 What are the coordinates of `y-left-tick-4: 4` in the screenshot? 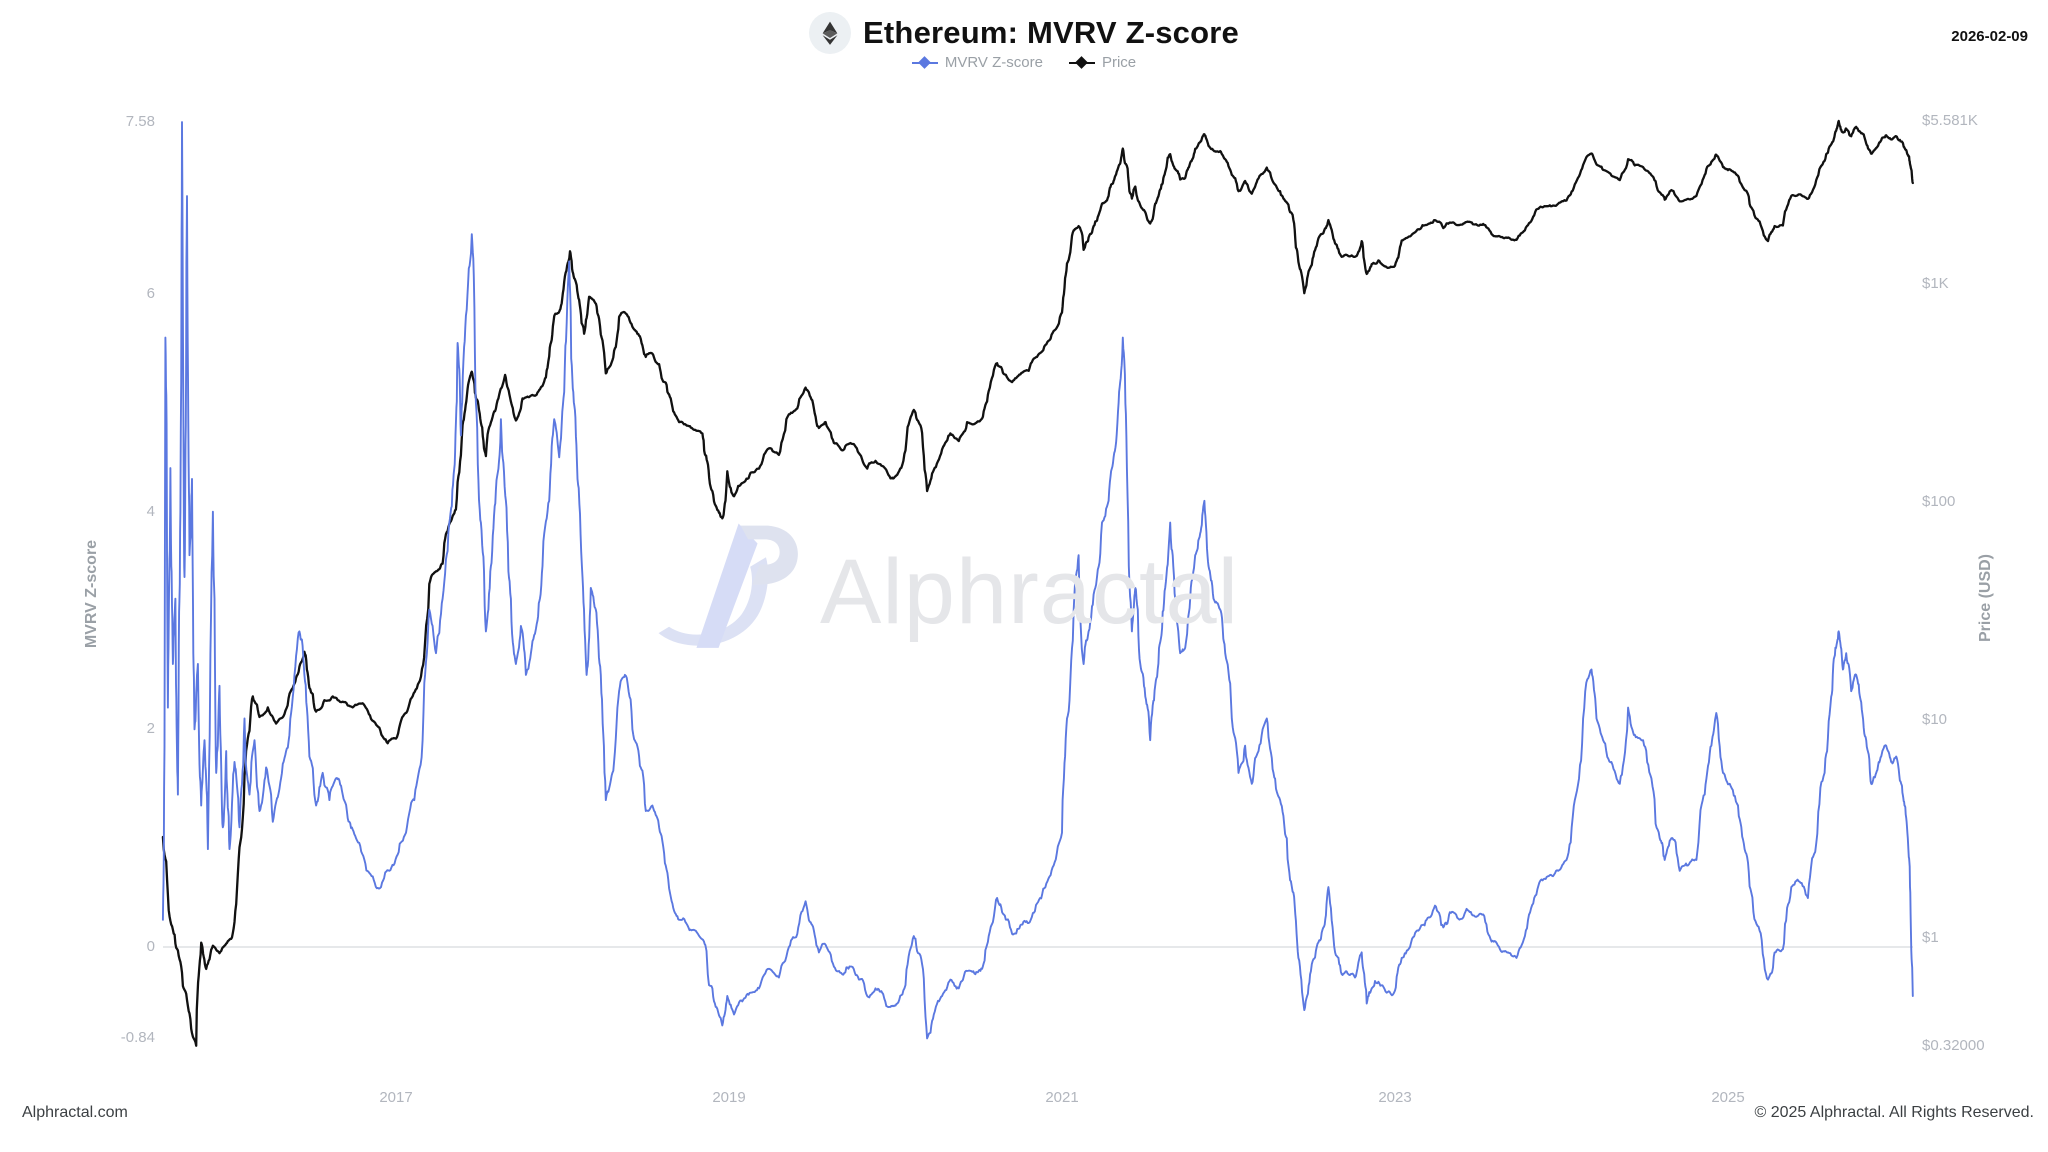 It's located at (150, 511).